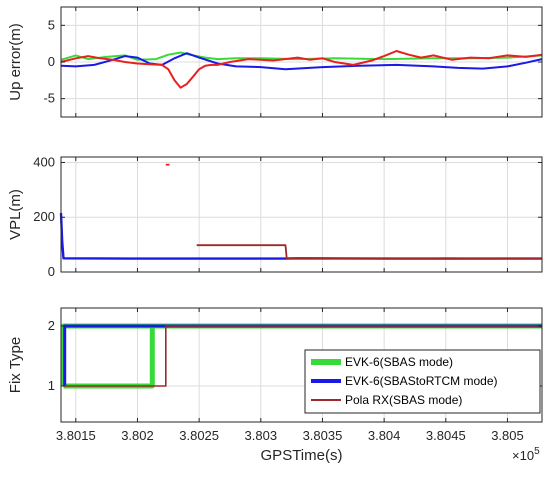  Describe the element at coordinates (49, 98) in the screenshot. I see `y-tick-label: -5` at that location.